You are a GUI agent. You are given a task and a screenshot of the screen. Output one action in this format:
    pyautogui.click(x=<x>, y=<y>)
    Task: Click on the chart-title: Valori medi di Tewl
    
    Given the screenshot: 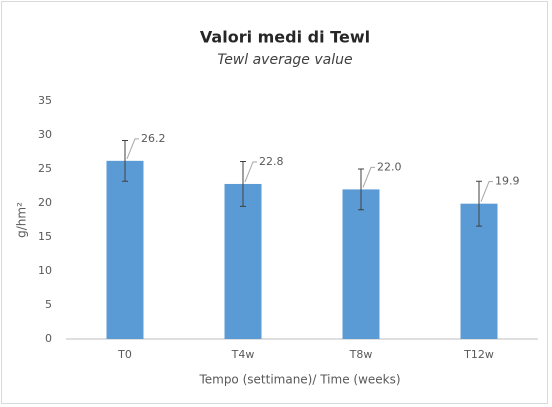 What is the action you would take?
    pyautogui.click(x=285, y=37)
    